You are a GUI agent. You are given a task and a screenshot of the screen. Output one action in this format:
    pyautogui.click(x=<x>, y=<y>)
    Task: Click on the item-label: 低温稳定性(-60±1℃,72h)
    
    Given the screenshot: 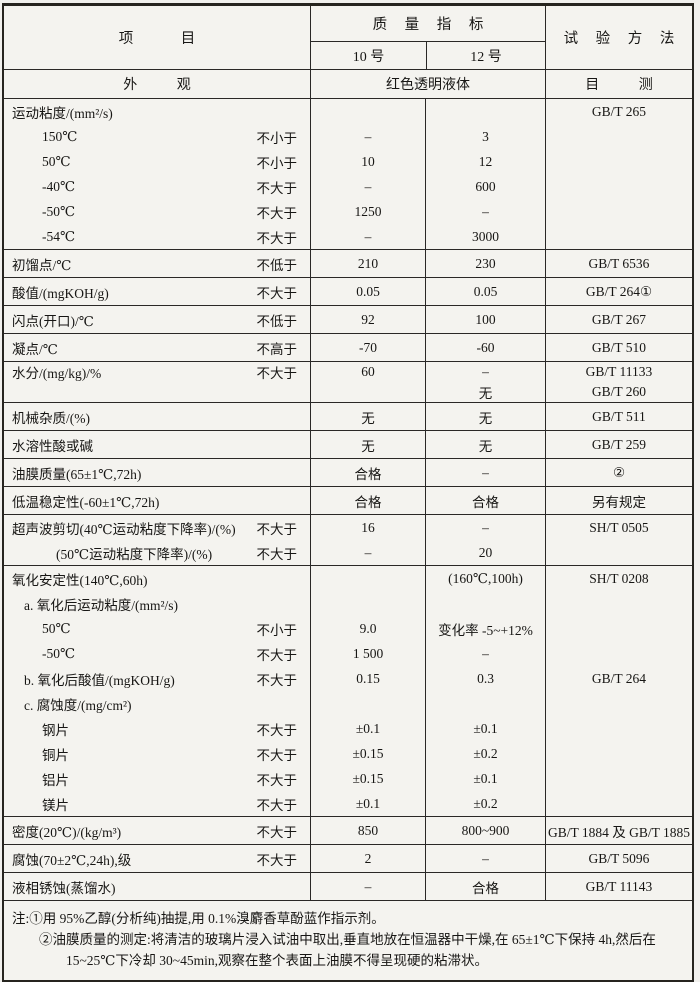 What is the action you would take?
    pyautogui.click(x=86, y=502)
    